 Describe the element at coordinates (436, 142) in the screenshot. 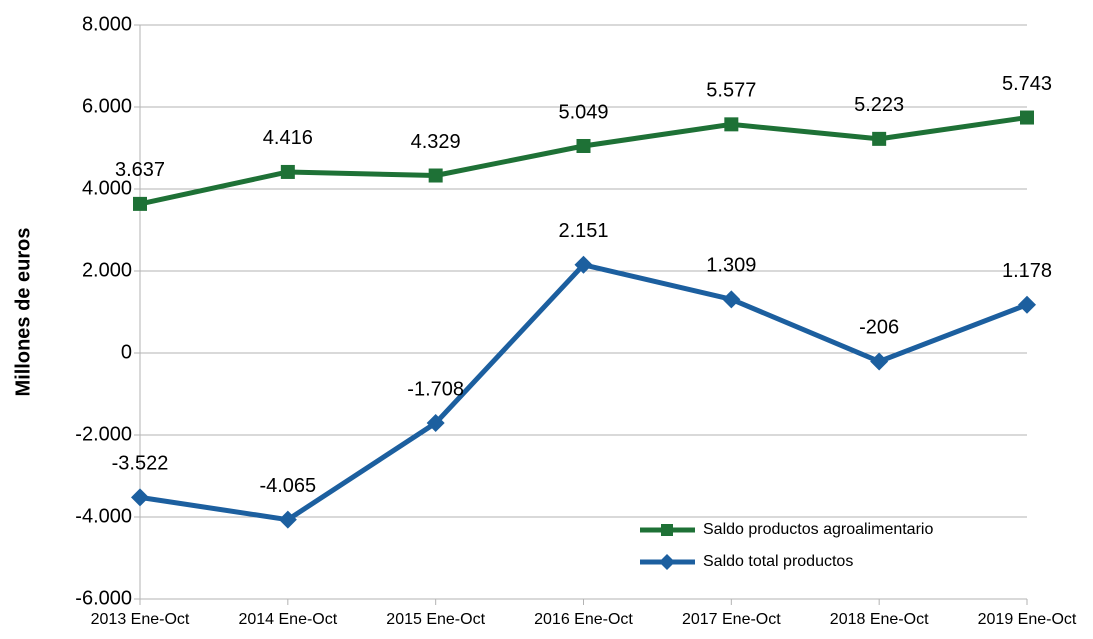

I see `data-label: 4.329` at that location.